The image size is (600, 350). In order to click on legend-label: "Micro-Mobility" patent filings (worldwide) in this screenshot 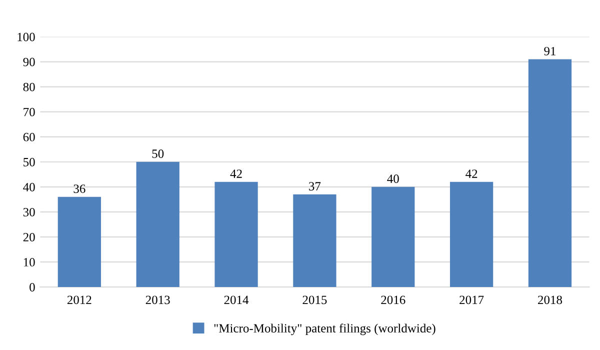, I will do `click(325, 330)`.